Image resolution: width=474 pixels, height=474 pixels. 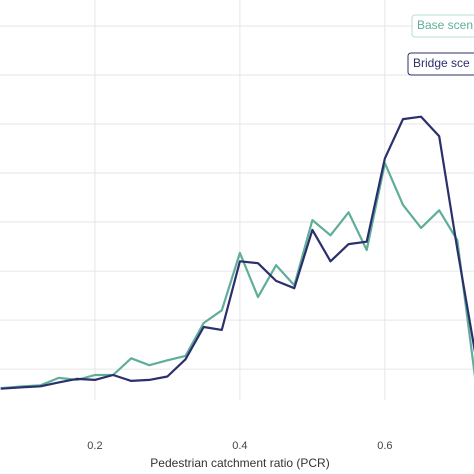 I want to click on x-axis-label: Pedestrian catchment ratio (PCR), so click(x=239, y=463).